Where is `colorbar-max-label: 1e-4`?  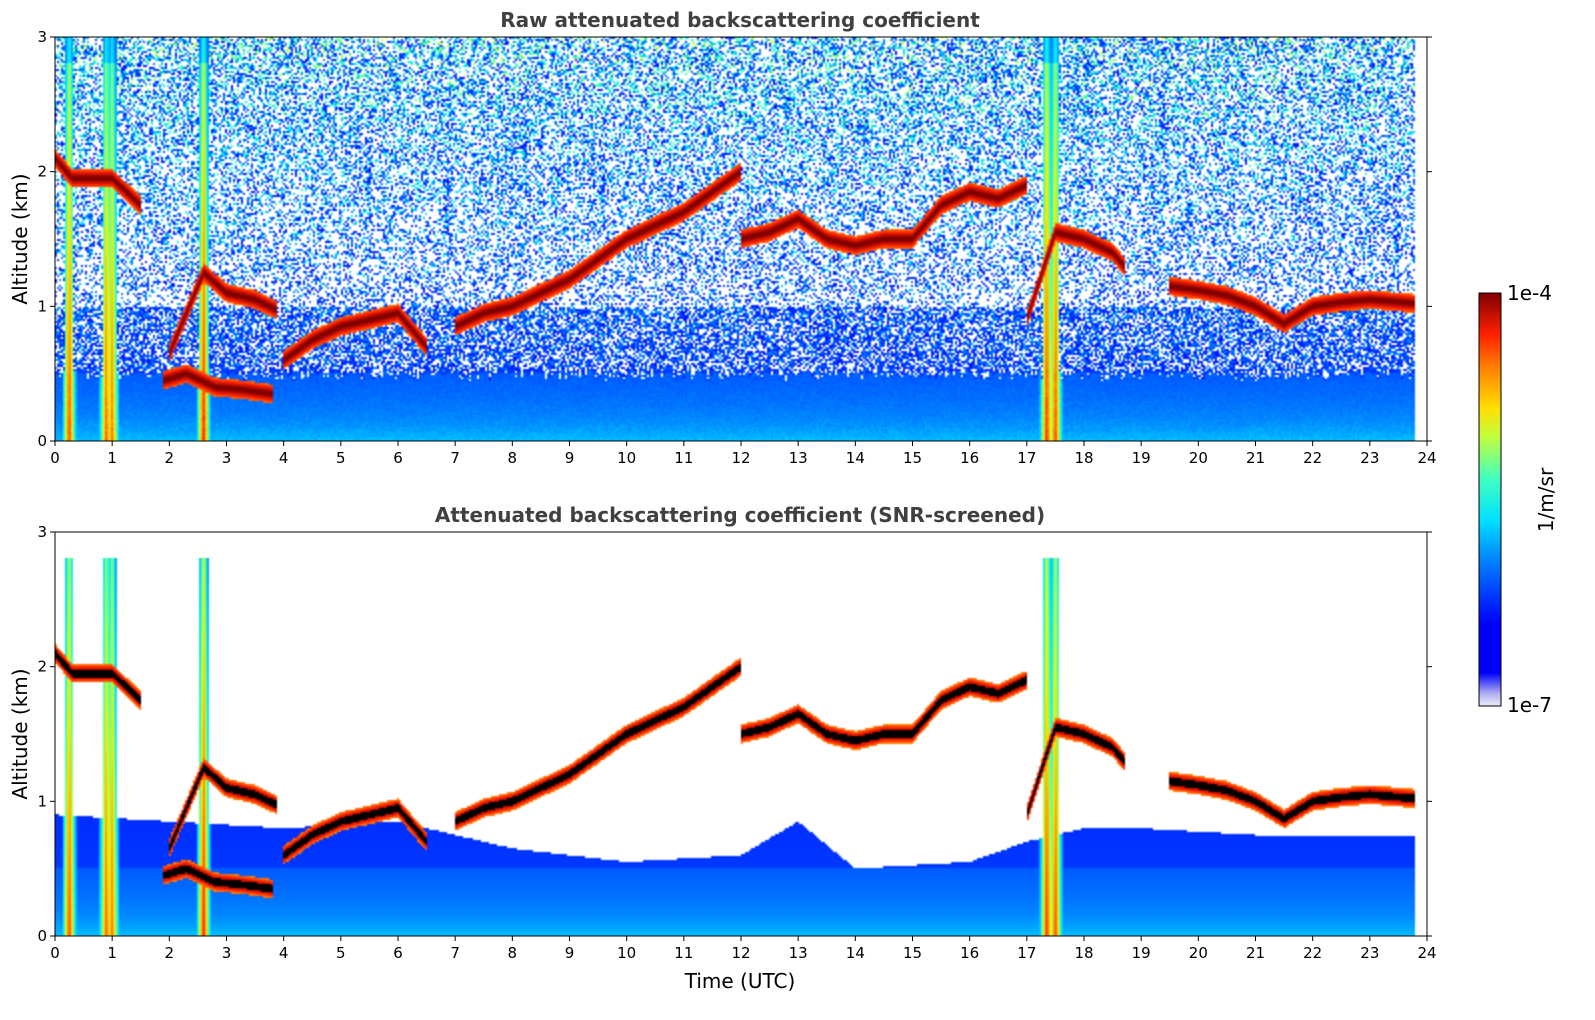
colorbar-max-label: 1e-4 is located at coordinates (1529, 293).